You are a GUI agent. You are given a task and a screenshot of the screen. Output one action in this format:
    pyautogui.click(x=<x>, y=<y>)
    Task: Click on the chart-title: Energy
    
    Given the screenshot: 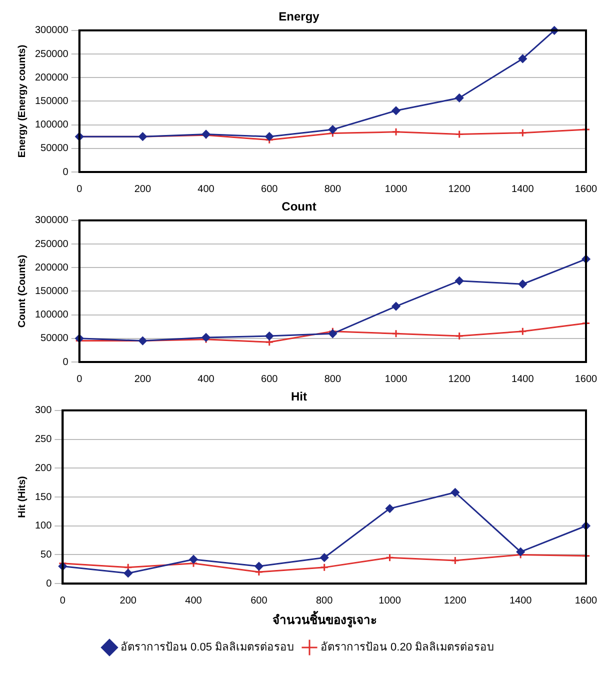 What is the action you would take?
    pyautogui.click(x=299, y=17)
    